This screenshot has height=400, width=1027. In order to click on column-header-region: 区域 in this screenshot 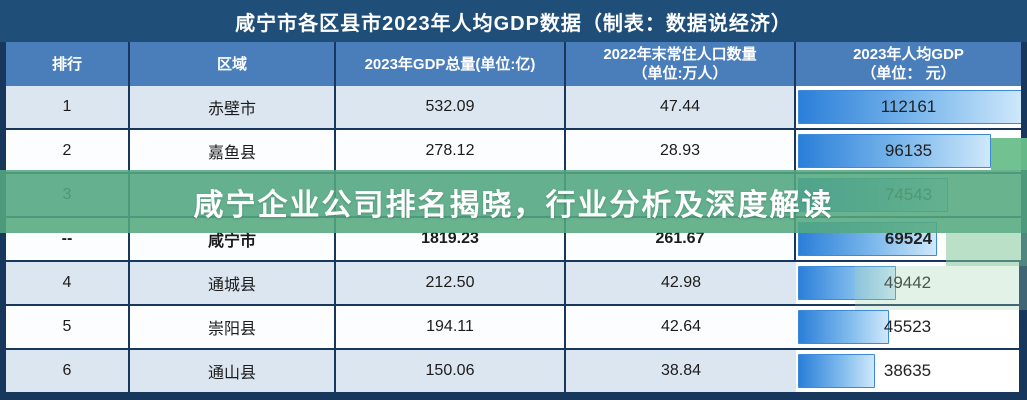, I will do `click(233, 66)`.